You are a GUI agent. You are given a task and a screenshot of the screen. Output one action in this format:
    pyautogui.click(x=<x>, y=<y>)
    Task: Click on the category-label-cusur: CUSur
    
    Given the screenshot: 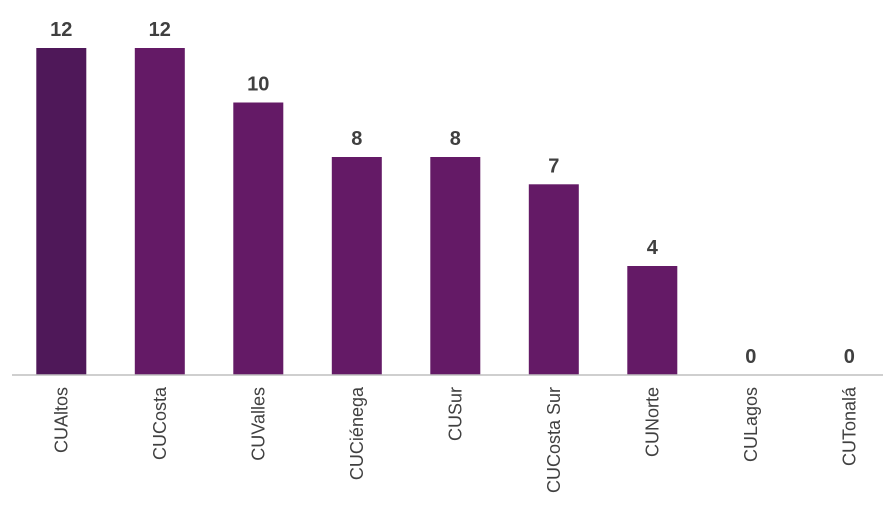 What is the action you would take?
    pyautogui.click(x=455, y=414)
    